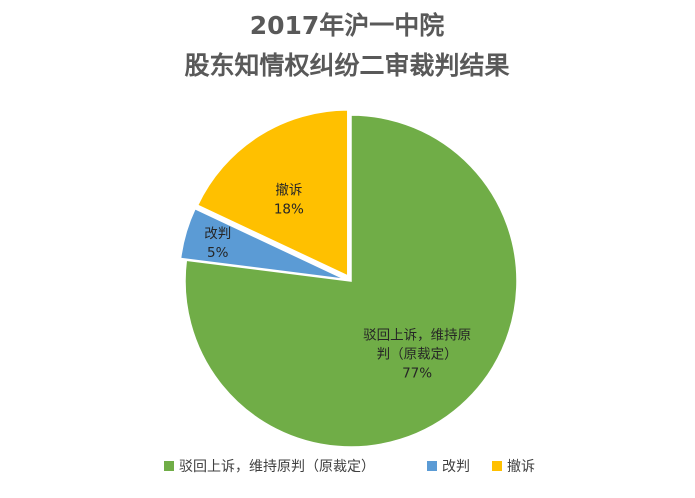  What do you see at coordinates (417, 354) in the screenshot?
I see `slice-name-label-1: 判（原裁定）` at bounding box center [417, 354].